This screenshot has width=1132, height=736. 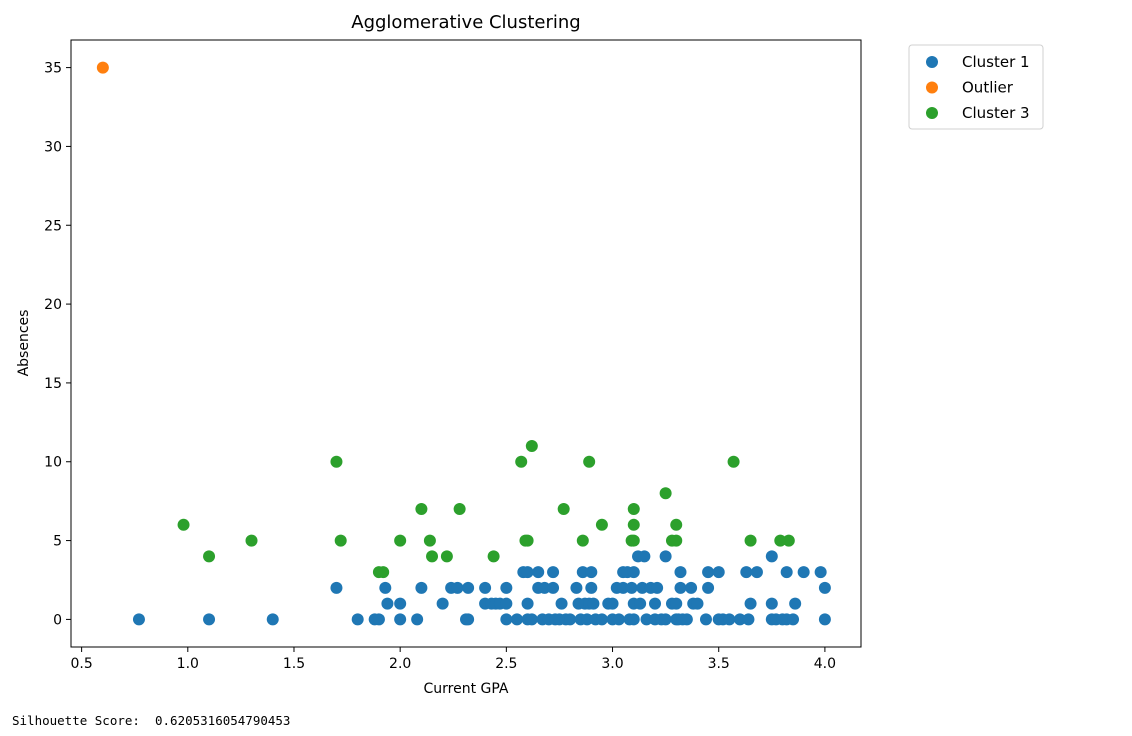 What do you see at coordinates (57, 344) in the screenshot?
I see `y-axis: 0 5 10 15 20 25 30 35` at bounding box center [57, 344].